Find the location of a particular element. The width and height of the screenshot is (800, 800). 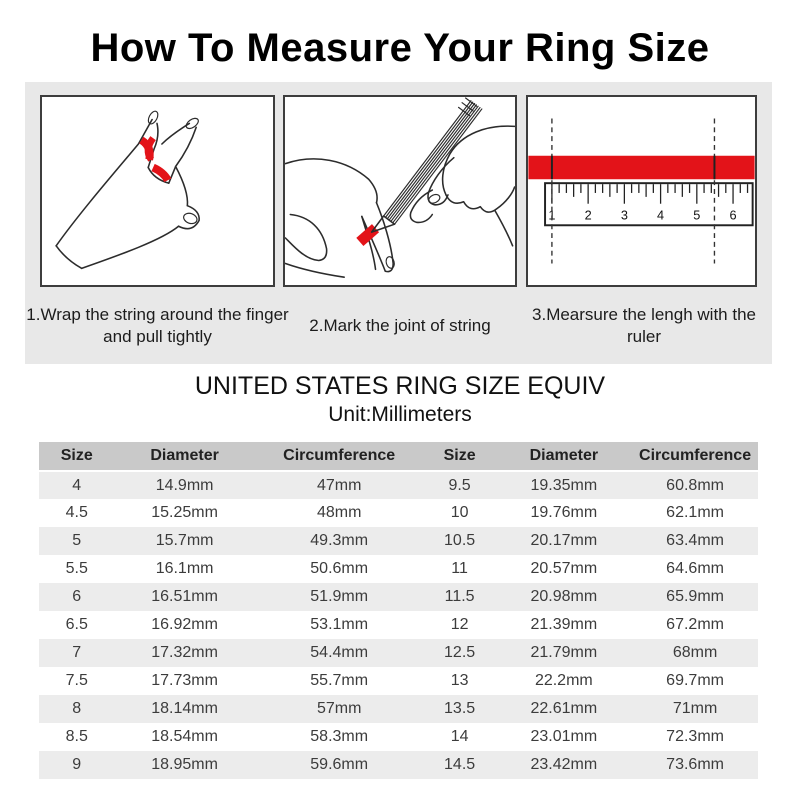

table-row: 4 14.9mm 47mm 9.5 19.35mm 60.8mm is located at coordinates (398, 485).